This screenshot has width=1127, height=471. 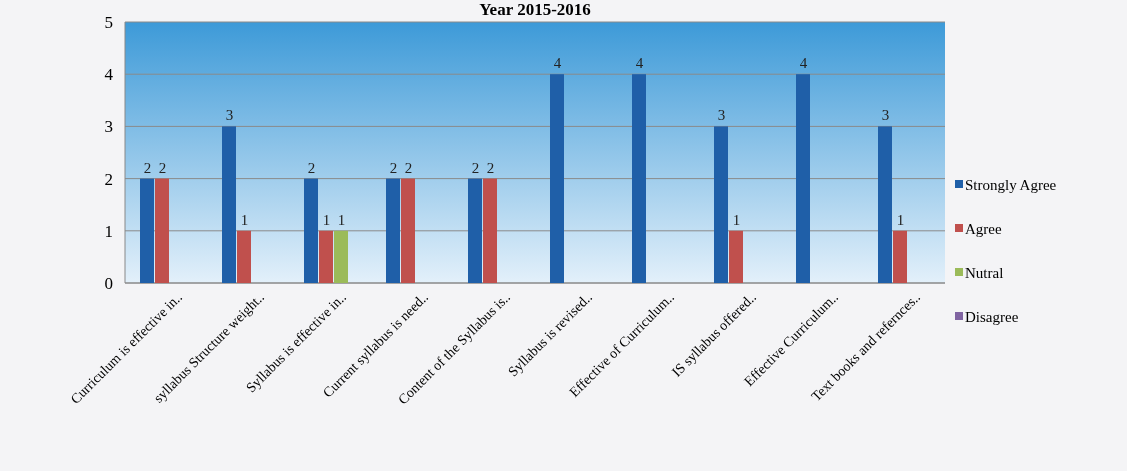 What do you see at coordinates (108, 22) in the screenshot?
I see `y-tick-label: 5` at bounding box center [108, 22].